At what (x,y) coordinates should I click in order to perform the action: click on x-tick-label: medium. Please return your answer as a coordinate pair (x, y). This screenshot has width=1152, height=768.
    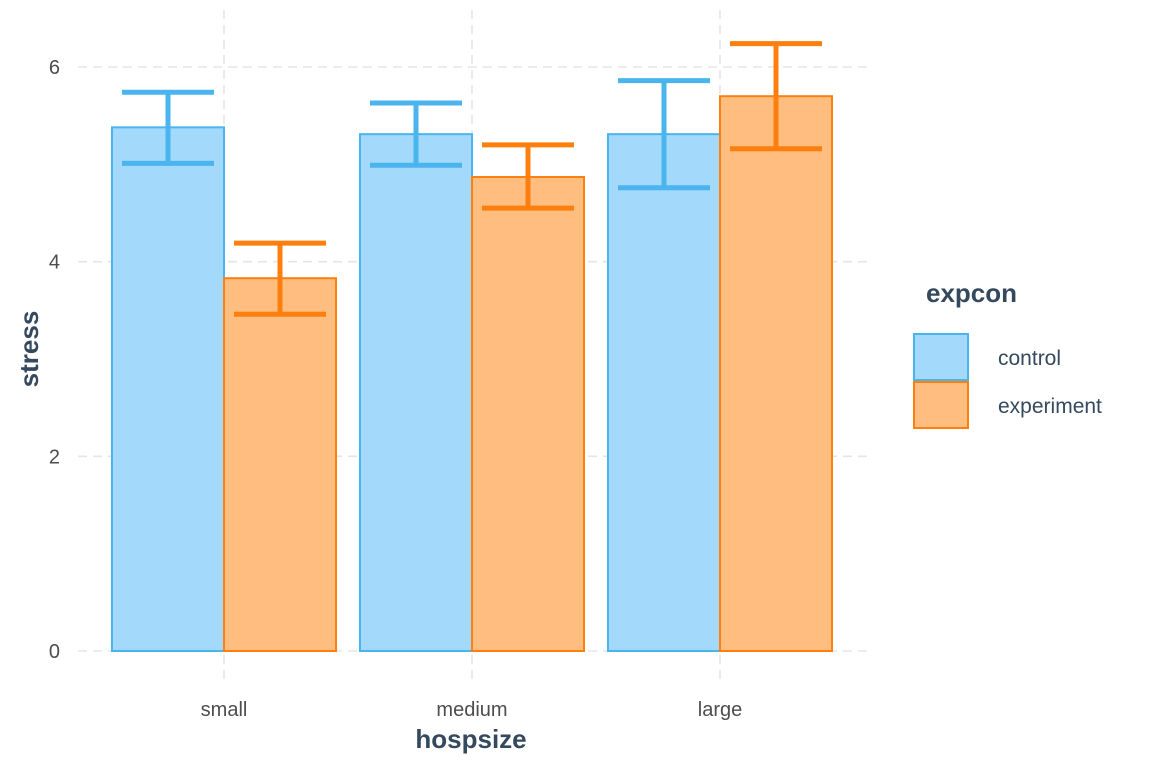
    Looking at the image, I should click on (471, 710).